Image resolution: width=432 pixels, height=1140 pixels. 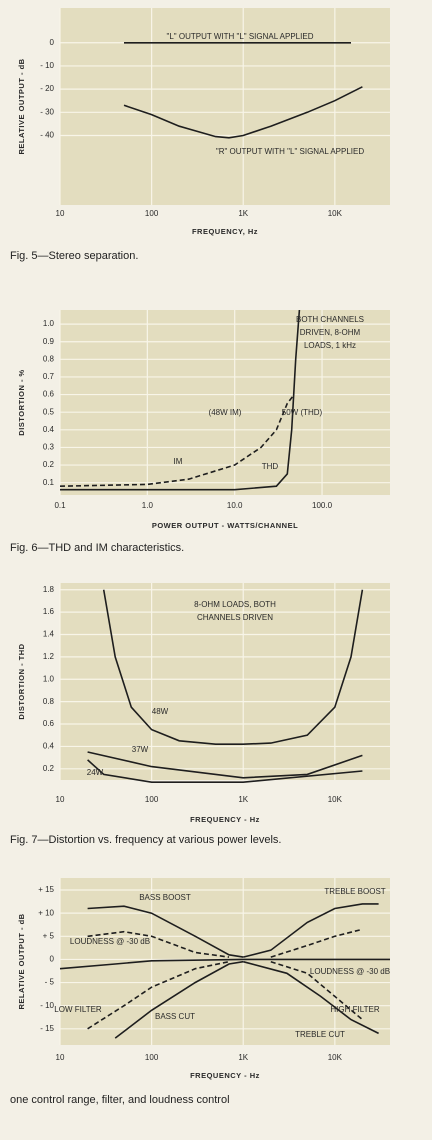 What do you see at coordinates (47, 135) in the screenshot?
I see `y-tick-label: - 40` at bounding box center [47, 135].